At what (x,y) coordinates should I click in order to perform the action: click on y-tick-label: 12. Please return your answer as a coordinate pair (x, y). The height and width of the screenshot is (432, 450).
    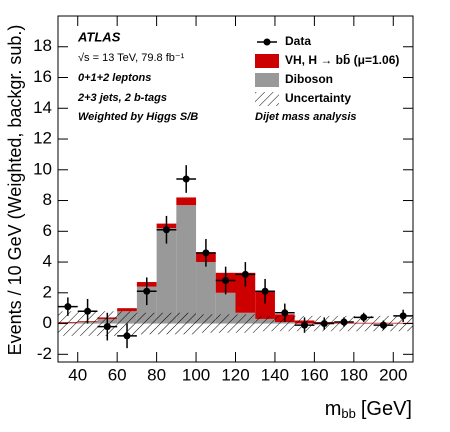
    Looking at the image, I should click on (42, 138).